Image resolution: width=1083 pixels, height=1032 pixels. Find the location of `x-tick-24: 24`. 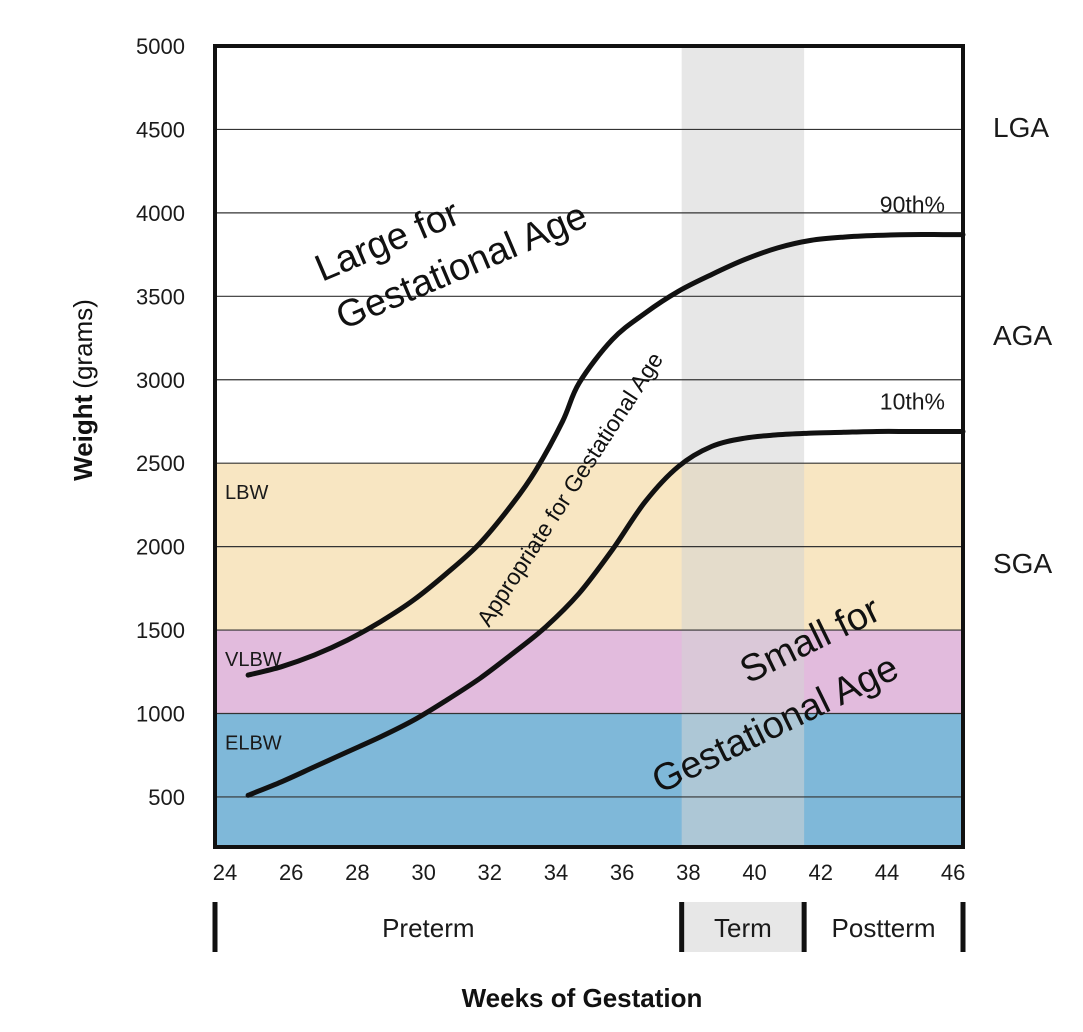

x-tick-24: 24 is located at coordinates (225, 872).